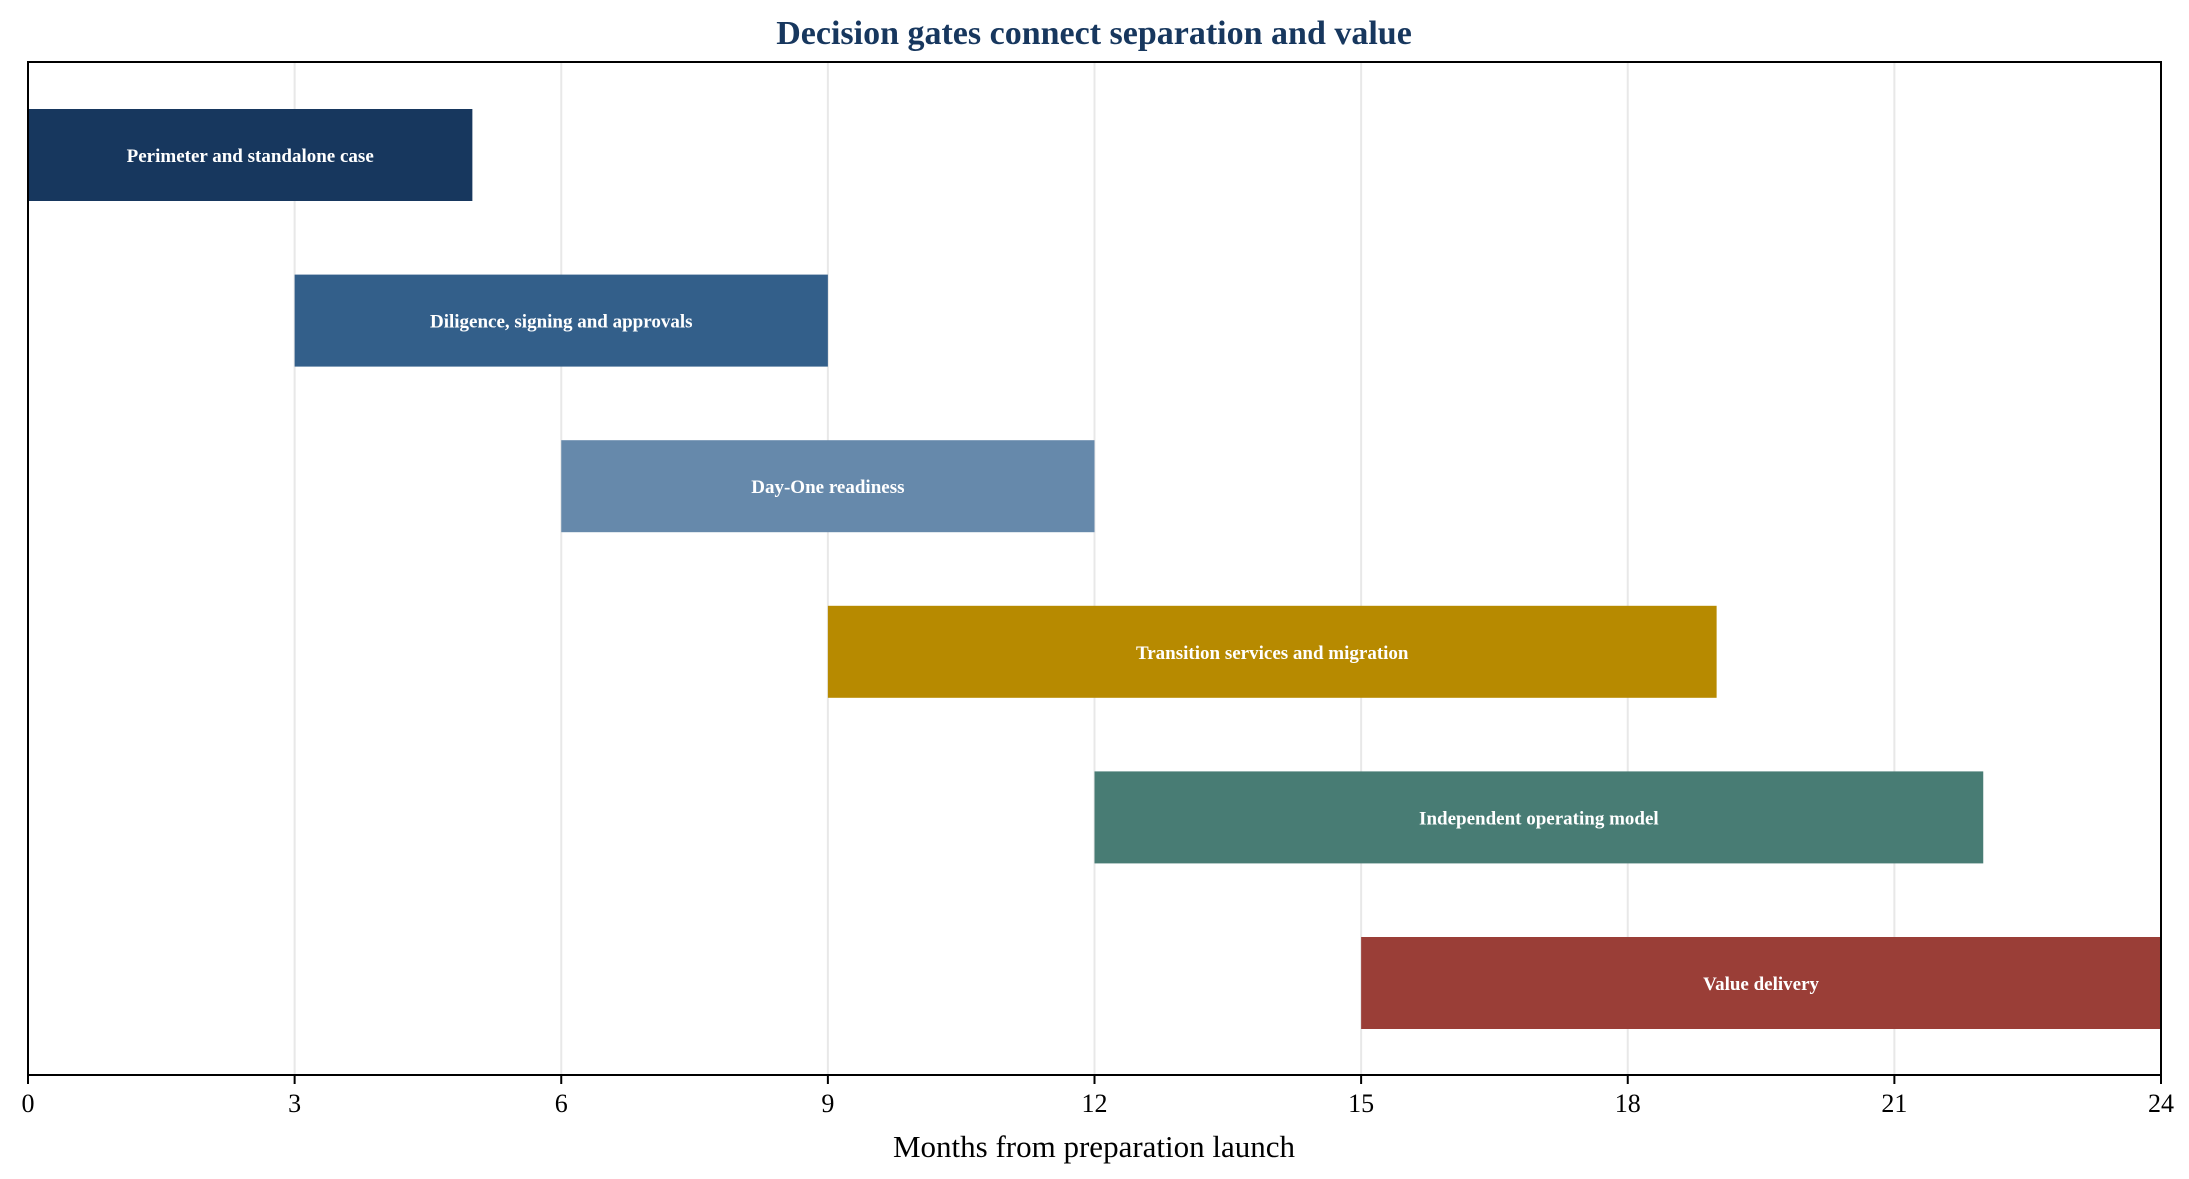  I want to click on bar-label: Independent operating model, so click(1539, 818).